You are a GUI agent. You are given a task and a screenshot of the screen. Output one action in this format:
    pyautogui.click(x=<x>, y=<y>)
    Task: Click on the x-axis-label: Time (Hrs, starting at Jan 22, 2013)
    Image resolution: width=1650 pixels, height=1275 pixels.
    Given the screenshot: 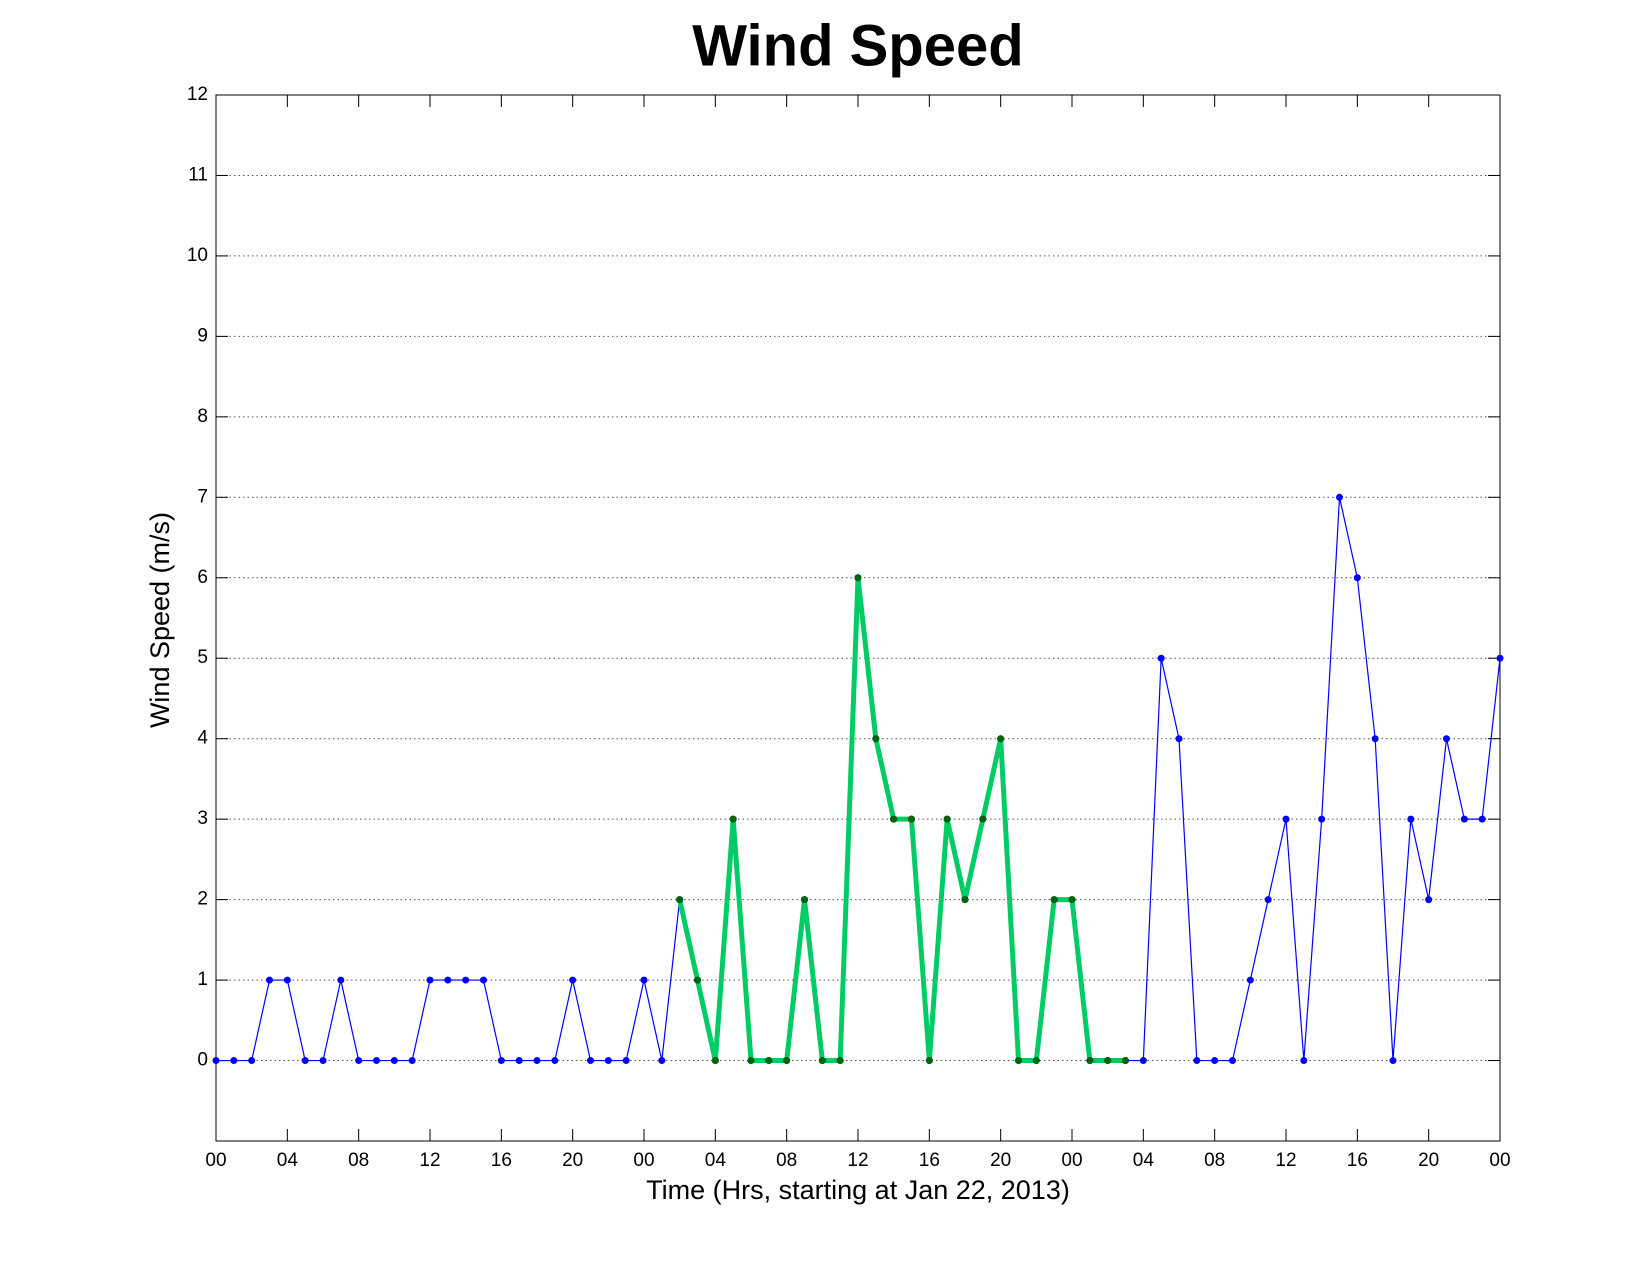 What is the action you would take?
    pyautogui.click(x=858, y=1190)
    